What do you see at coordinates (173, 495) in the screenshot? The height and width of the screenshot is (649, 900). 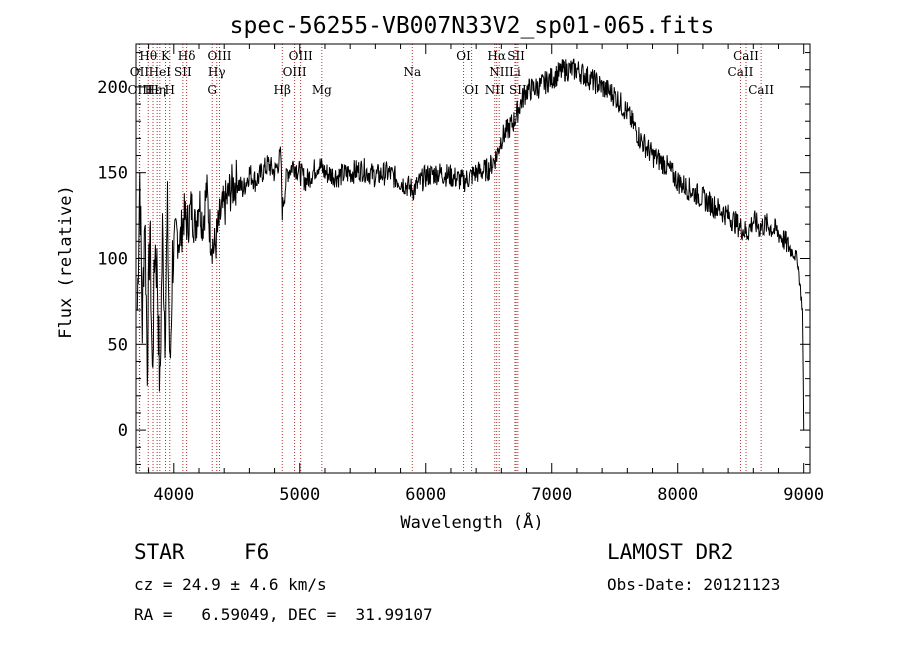 I see `x-tick-label-0: 4000` at bounding box center [173, 495].